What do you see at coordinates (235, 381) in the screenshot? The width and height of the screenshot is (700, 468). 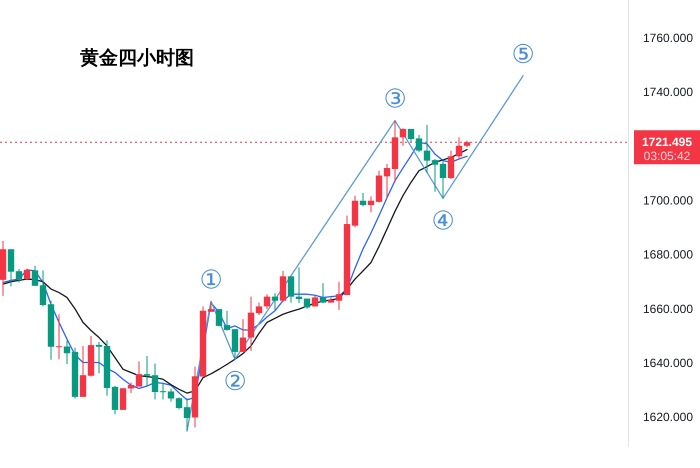 I see `annotation: ②` at bounding box center [235, 381].